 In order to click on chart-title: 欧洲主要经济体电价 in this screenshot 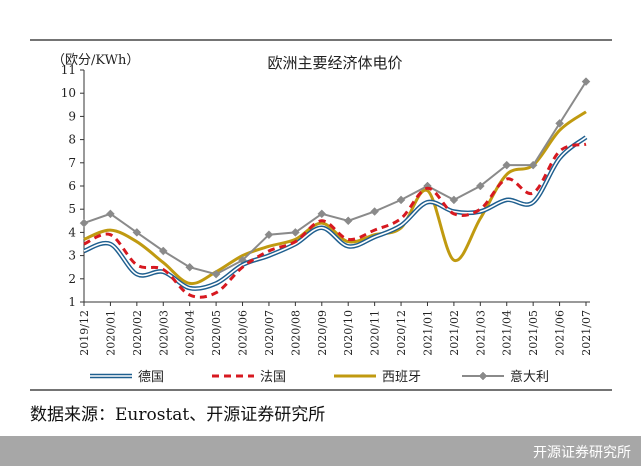, I will do `click(334, 63)`.